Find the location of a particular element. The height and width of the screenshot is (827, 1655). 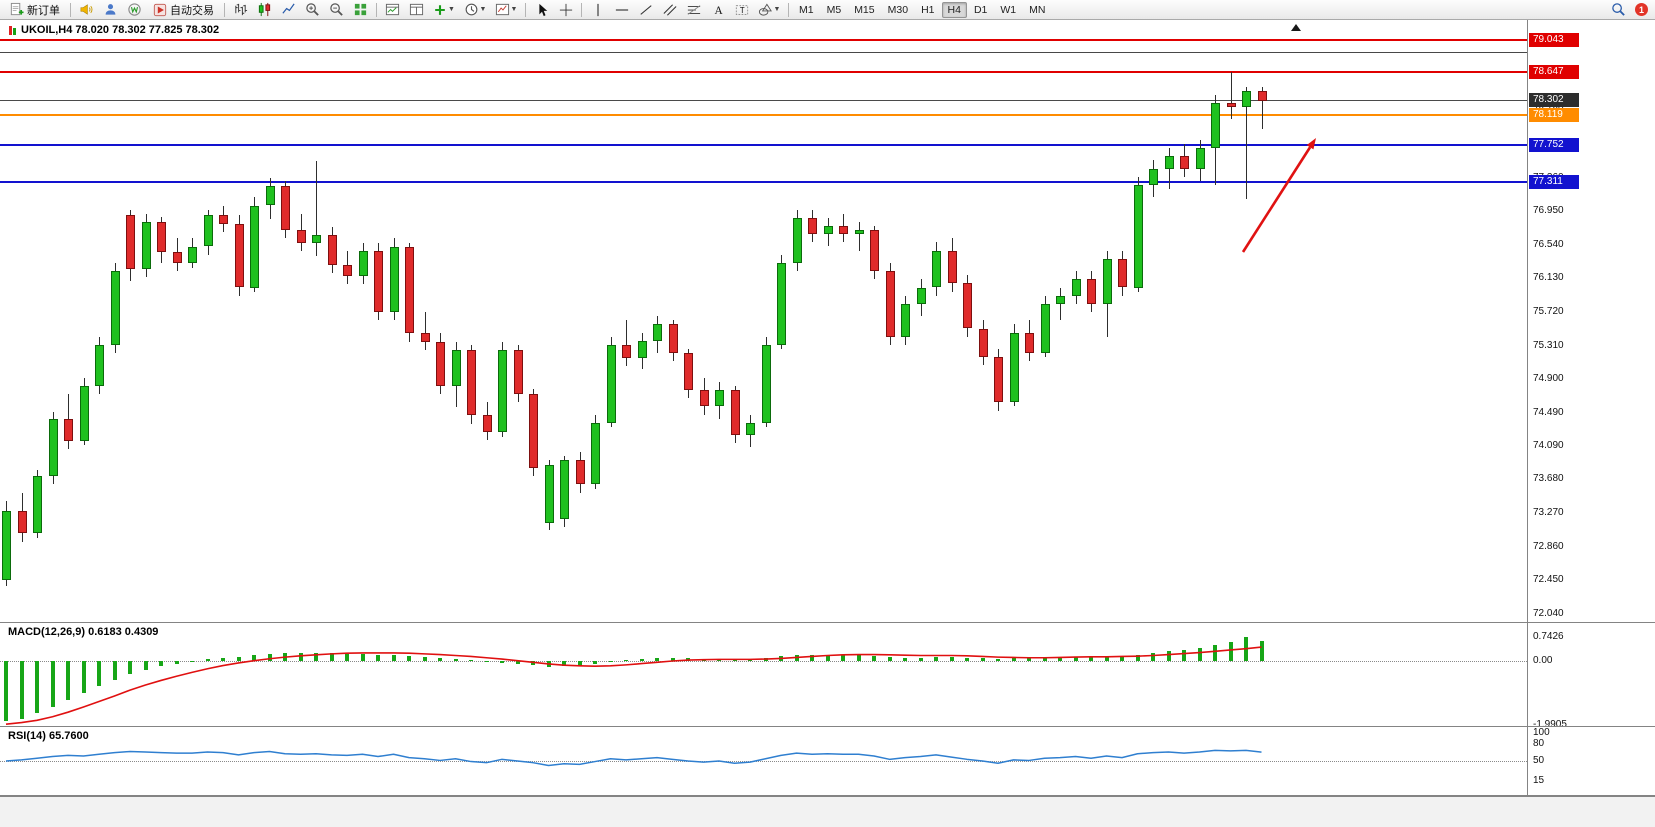

periods-clock-icon is located at coordinates (471, 9).